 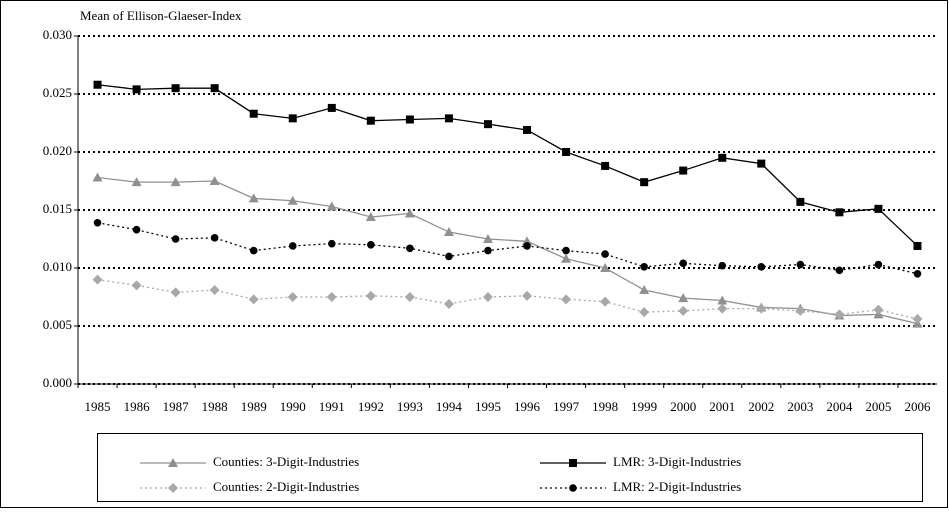 What do you see at coordinates (510, 467) in the screenshot?
I see `legend-box` at bounding box center [510, 467].